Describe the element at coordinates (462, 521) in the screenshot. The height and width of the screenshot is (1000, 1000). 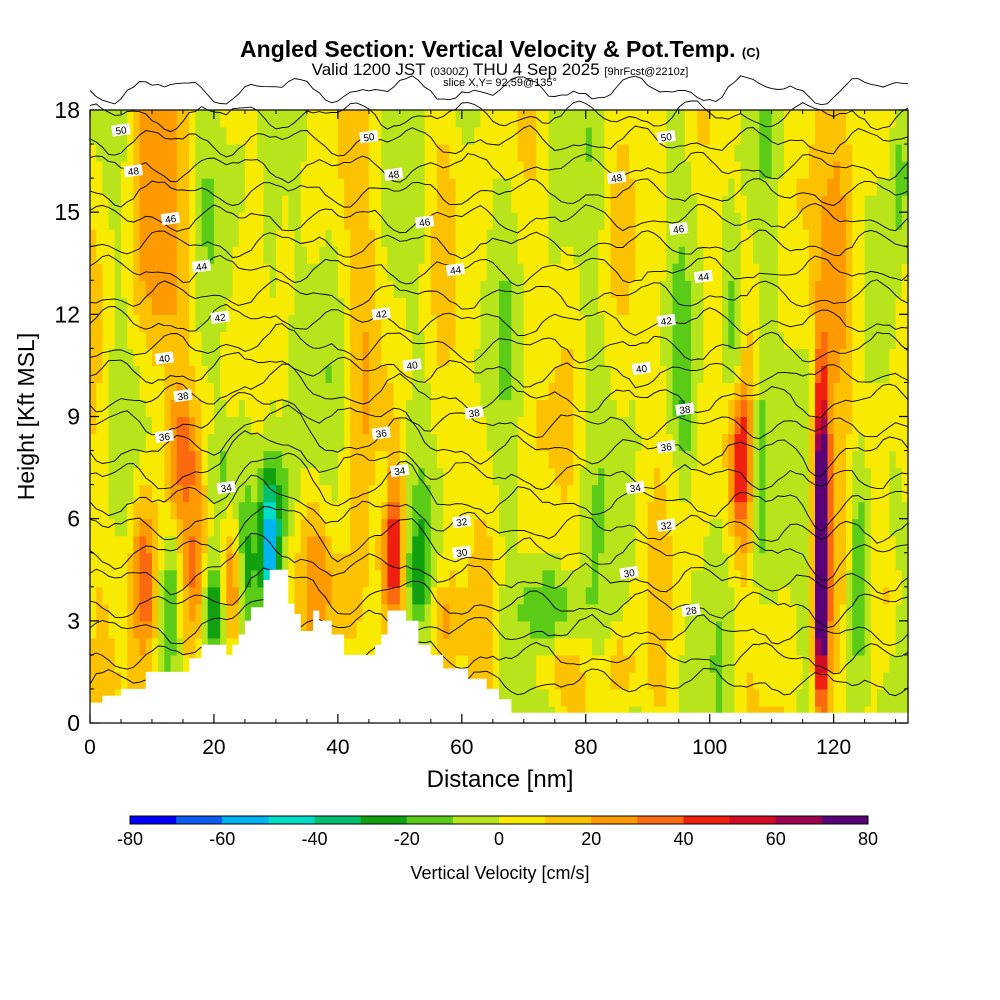
I see `contour-label: 32` at that location.